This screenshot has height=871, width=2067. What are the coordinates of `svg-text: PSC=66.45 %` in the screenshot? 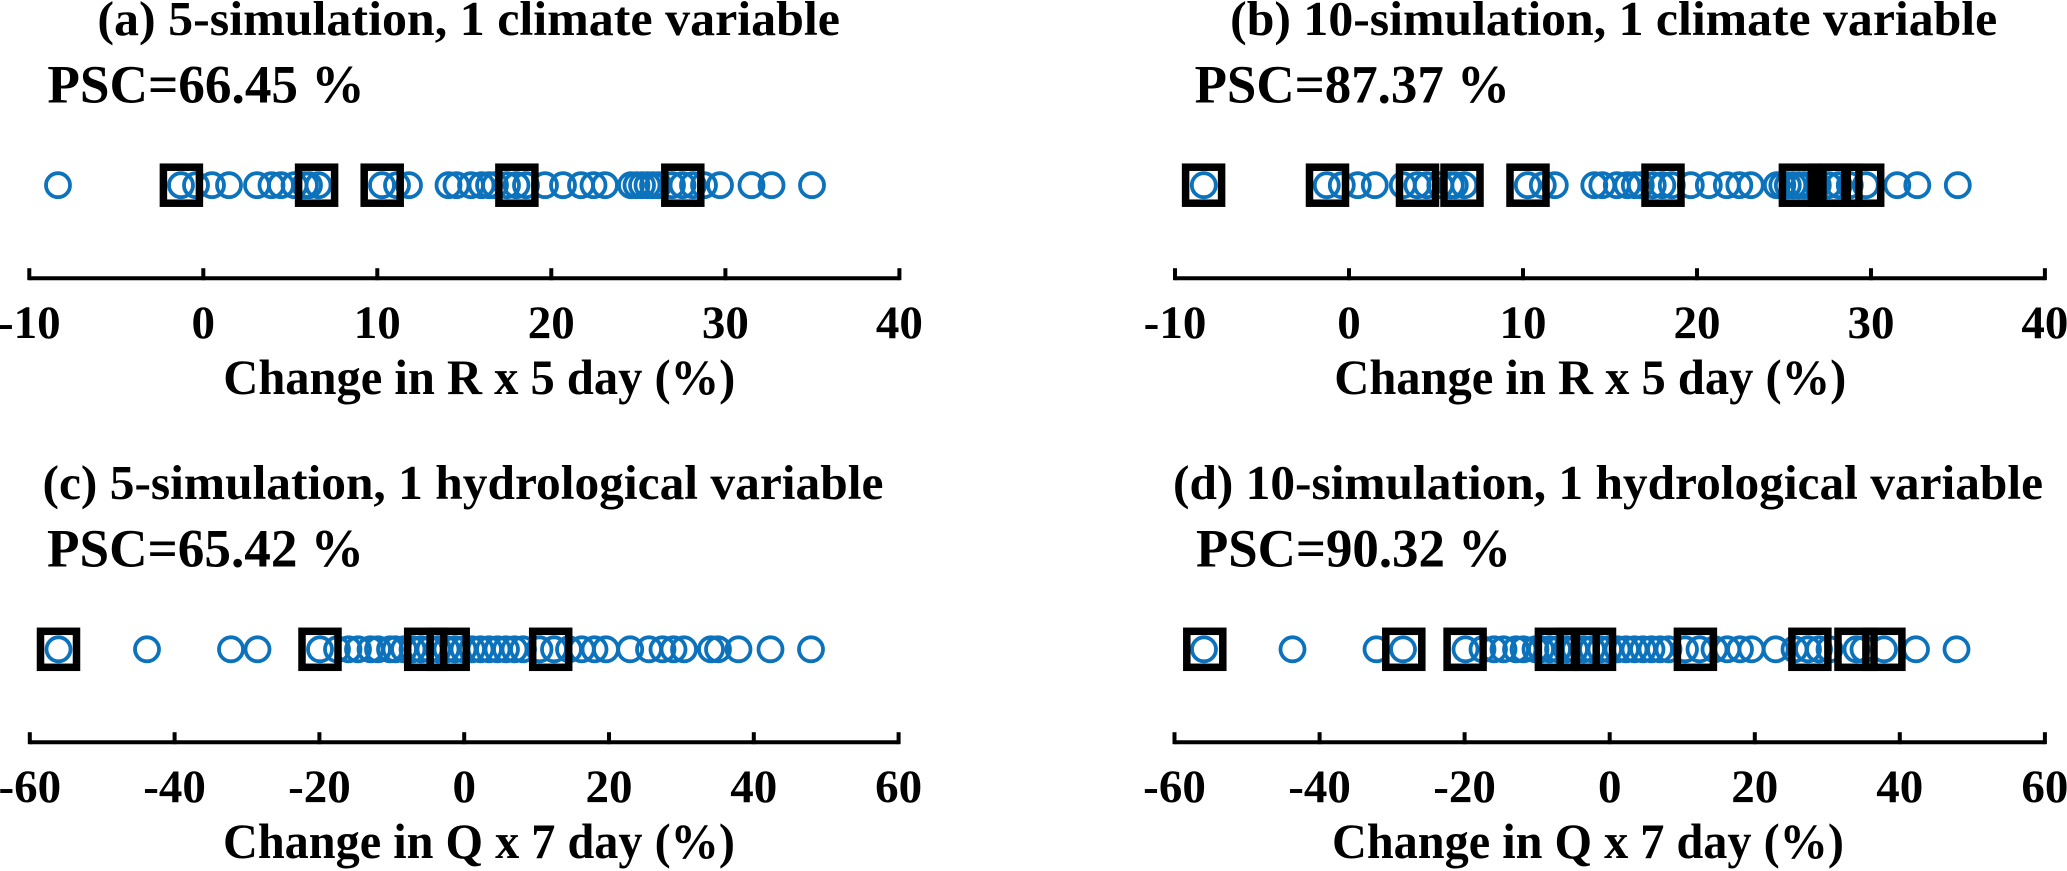 It's located at (205, 84).